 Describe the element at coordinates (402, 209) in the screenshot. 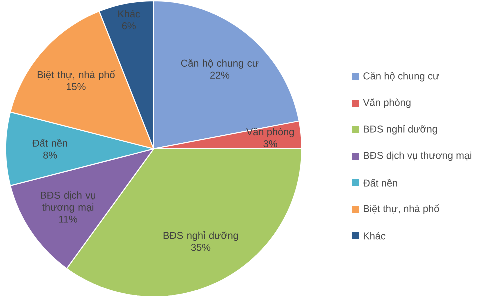

I see `legend-label: Biệt thự, nhà phố` at that location.